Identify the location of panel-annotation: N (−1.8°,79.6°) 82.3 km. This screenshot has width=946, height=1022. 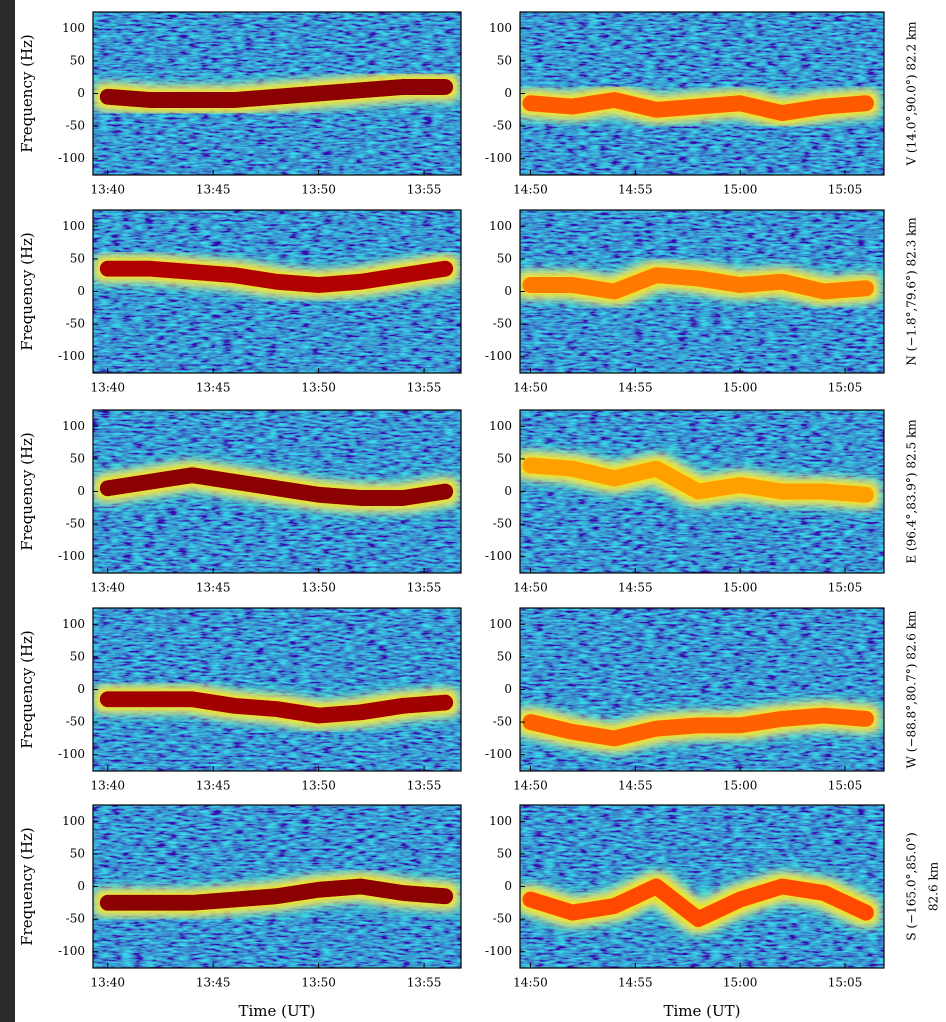
(912, 291).